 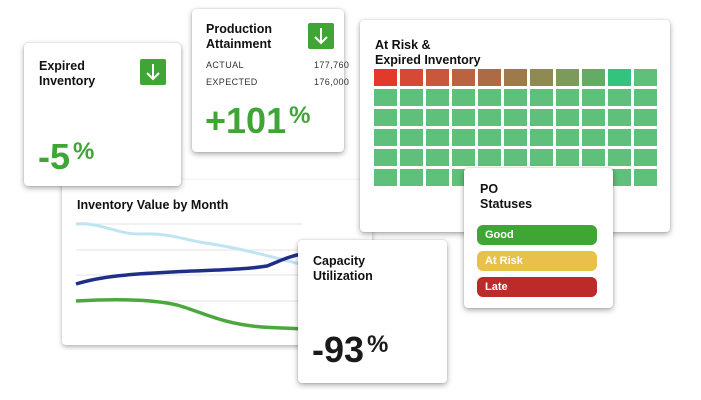 What do you see at coordinates (350, 349) in the screenshot?
I see `capacity-utilization-value: -93%` at bounding box center [350, 349].